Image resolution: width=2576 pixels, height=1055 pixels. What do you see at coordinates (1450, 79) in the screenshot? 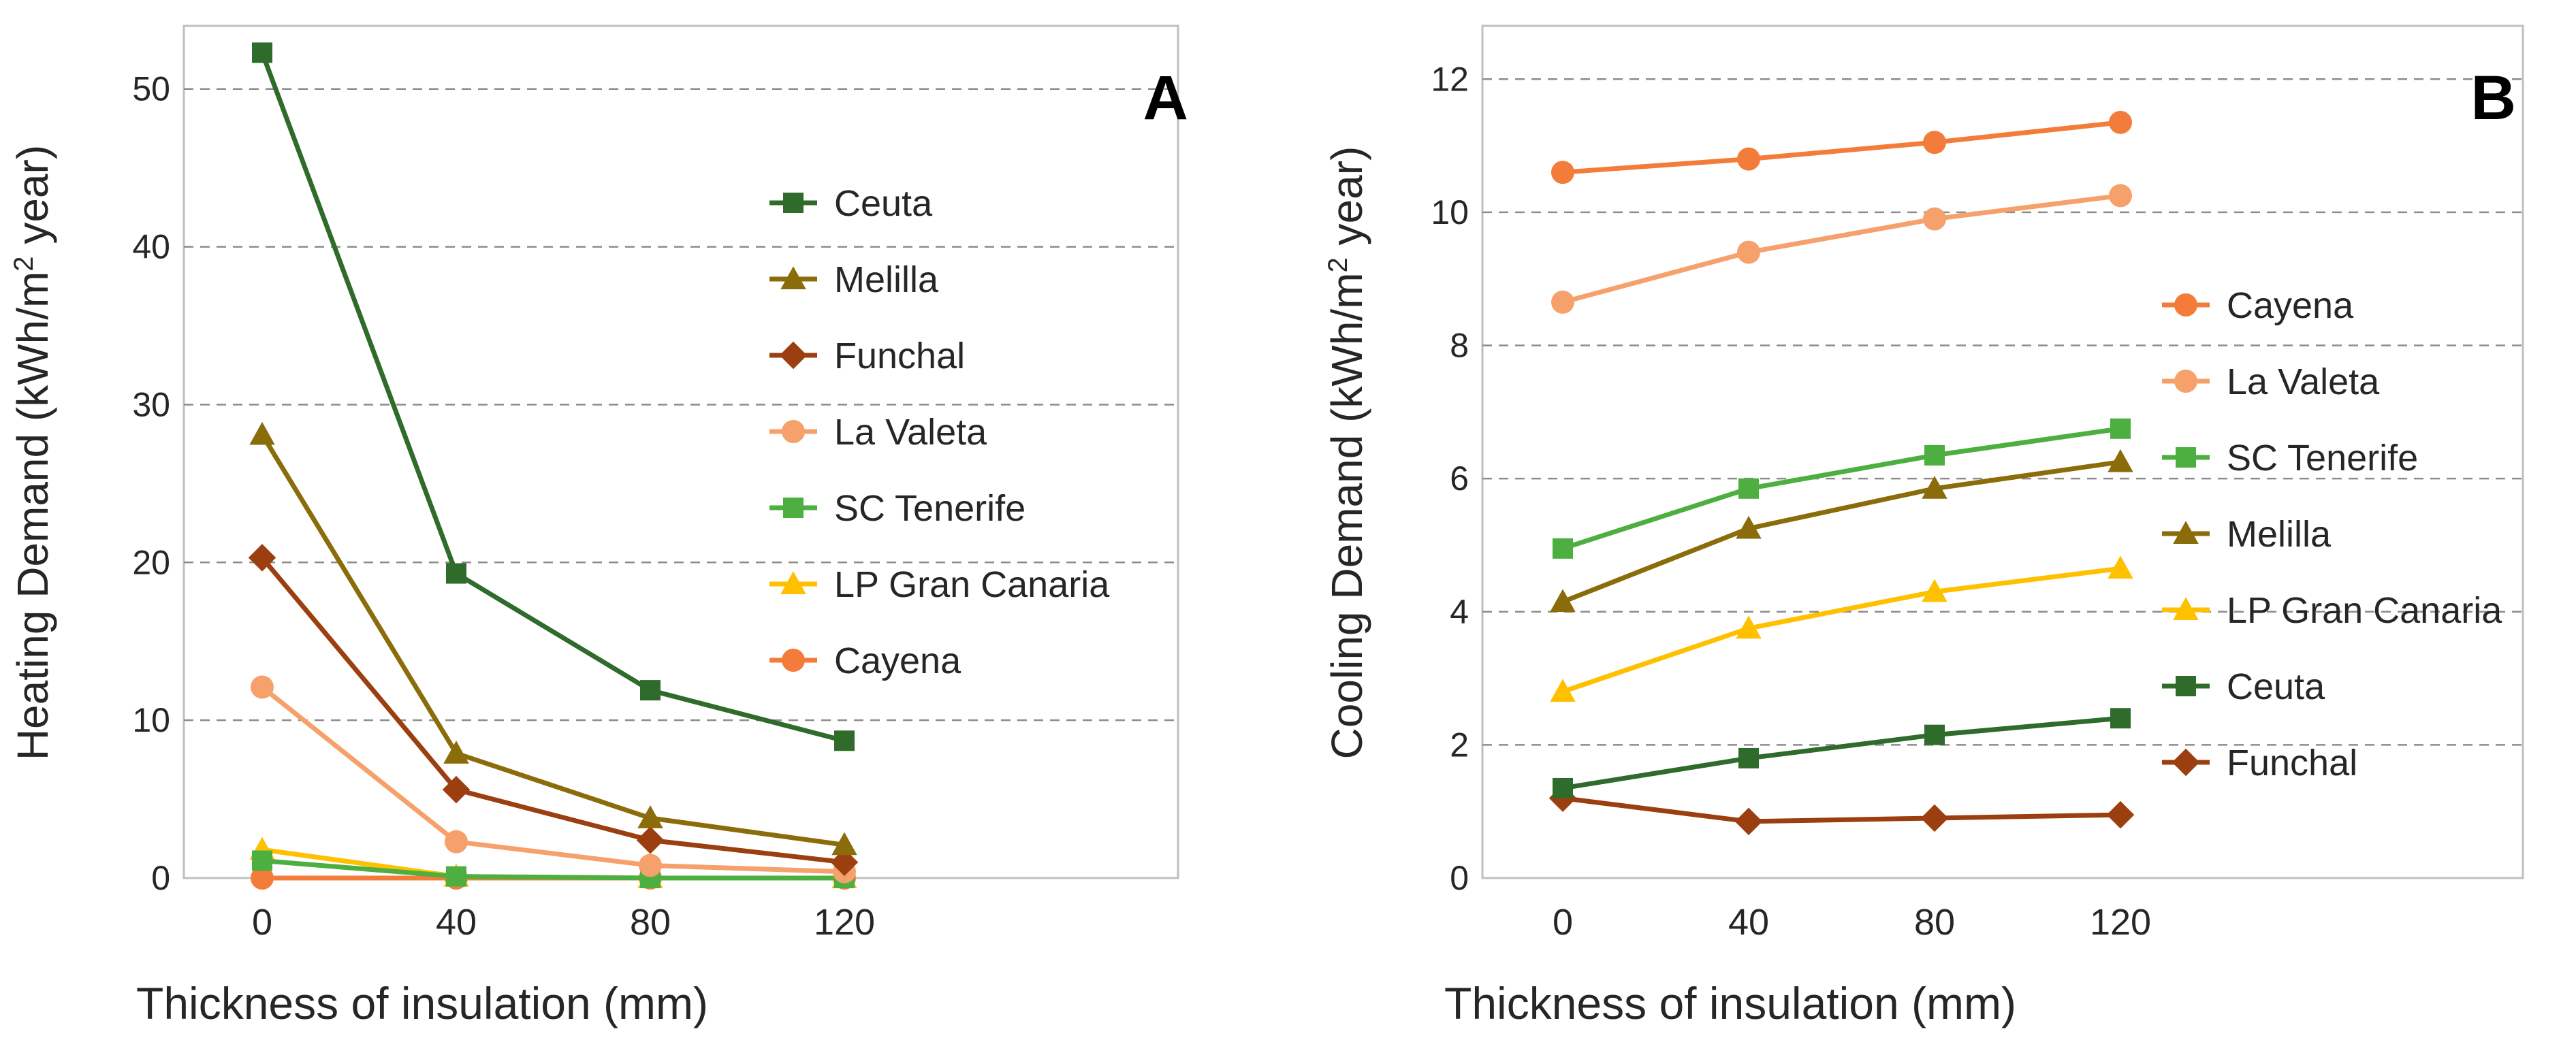
I see `y-tick-label: 12` at bounding box center [1450, 79].